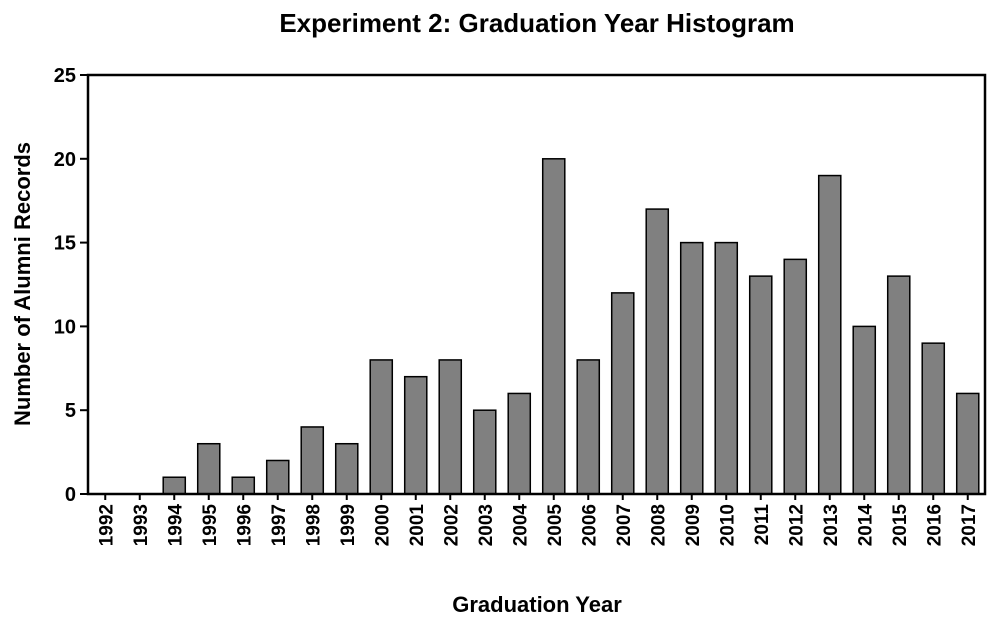  What do you see at coordinates (106, 525) in the screenshot?
I see `x-tick-label: 1992` at bounding box center [106, 525].